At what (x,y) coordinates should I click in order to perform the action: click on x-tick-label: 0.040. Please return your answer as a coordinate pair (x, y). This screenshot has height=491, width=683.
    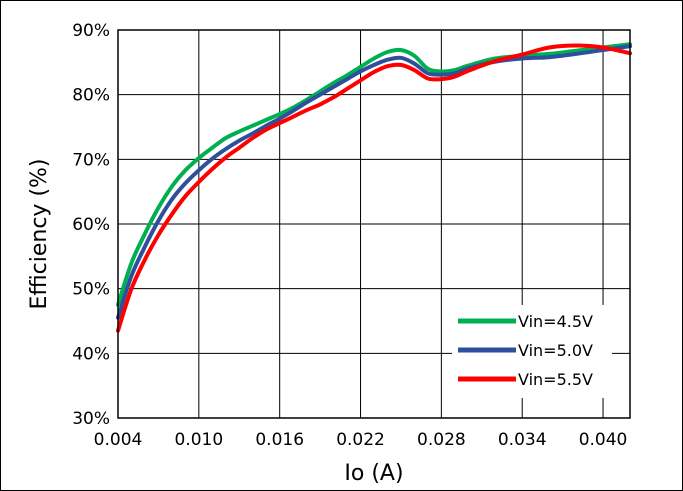
    Looking at the image, I should click on (603, 440).